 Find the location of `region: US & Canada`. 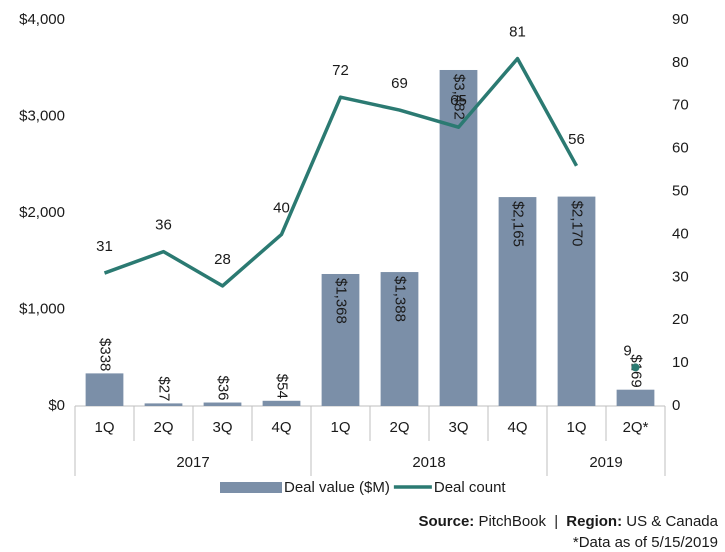

region: US & Canada is located at coordinates (672, 521).